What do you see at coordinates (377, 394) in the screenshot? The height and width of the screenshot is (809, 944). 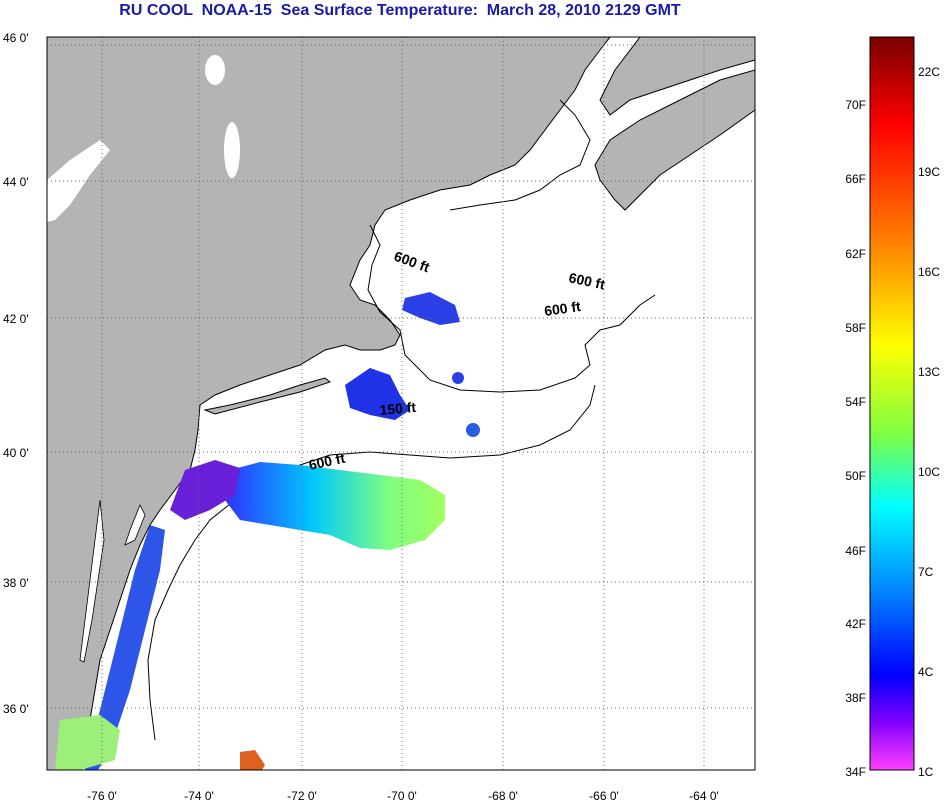 I see `sst-patch-georges` at bounding box center [377, 394].